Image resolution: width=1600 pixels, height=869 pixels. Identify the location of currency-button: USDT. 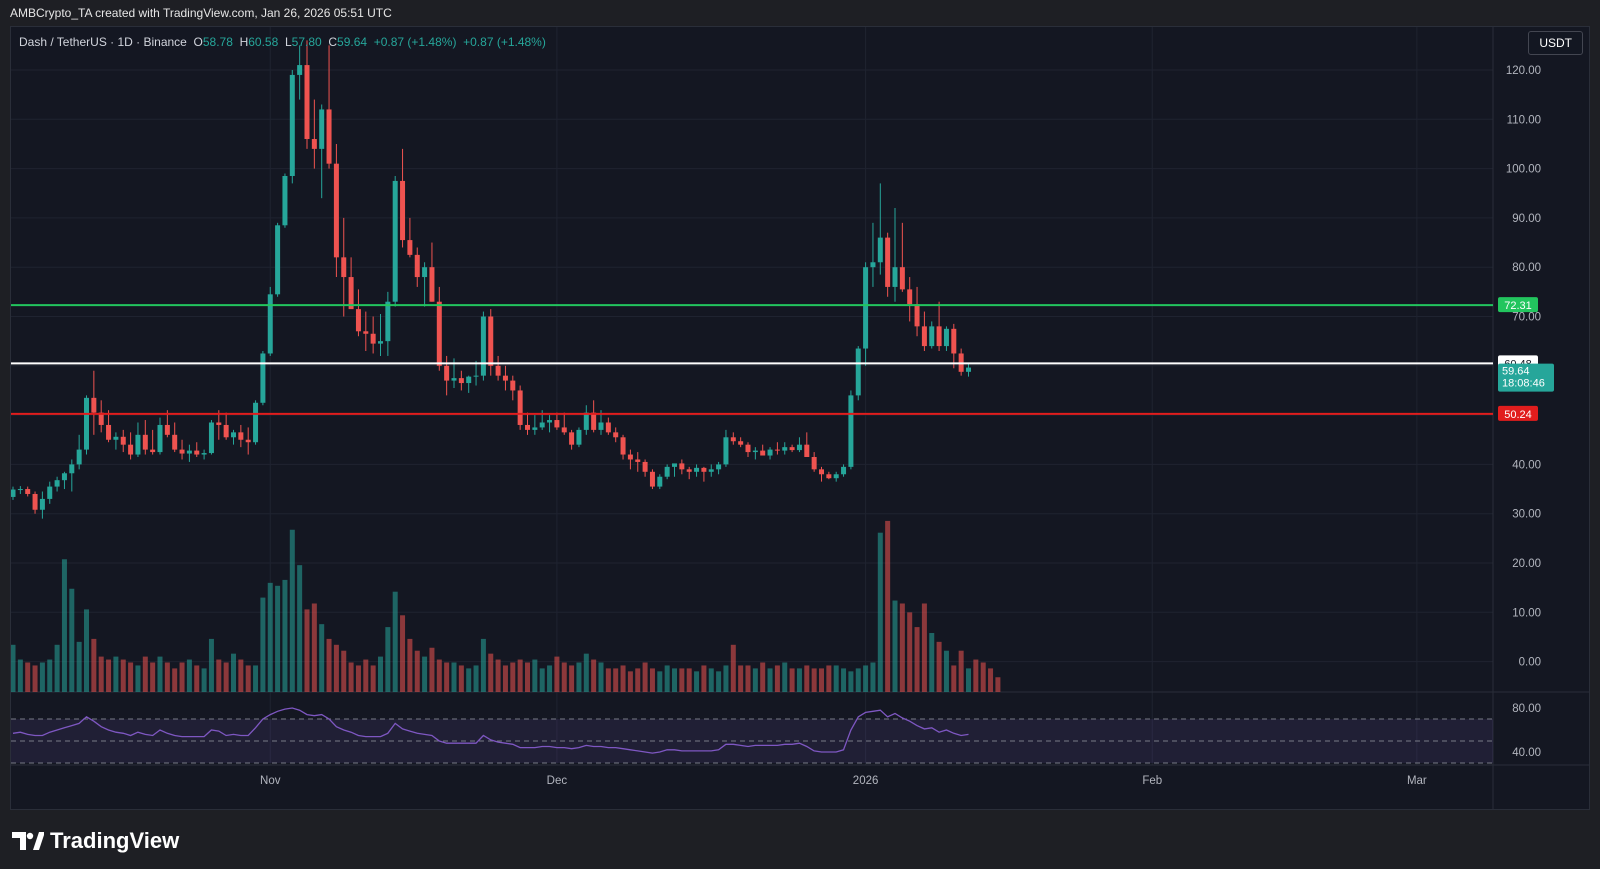
(1555, 43).